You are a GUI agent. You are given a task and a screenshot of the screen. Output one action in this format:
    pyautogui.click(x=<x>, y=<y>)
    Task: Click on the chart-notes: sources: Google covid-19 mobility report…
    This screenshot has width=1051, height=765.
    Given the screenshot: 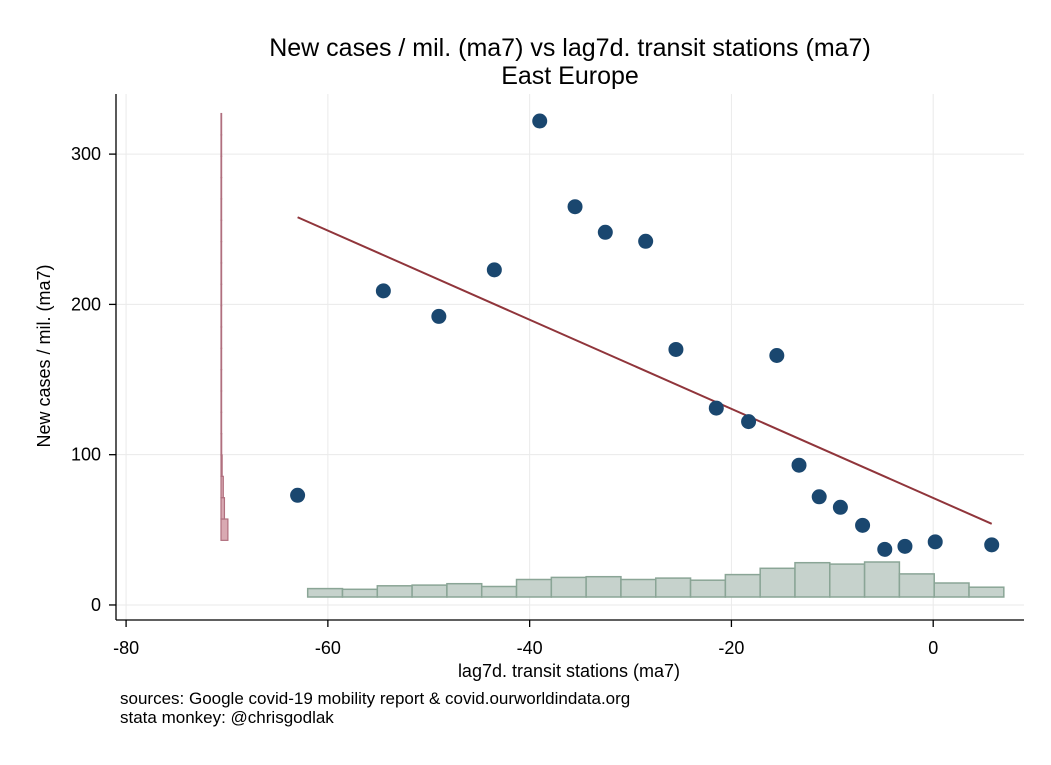 What is the action you would take?
    pyautogui.click(x=375, y=708)
    